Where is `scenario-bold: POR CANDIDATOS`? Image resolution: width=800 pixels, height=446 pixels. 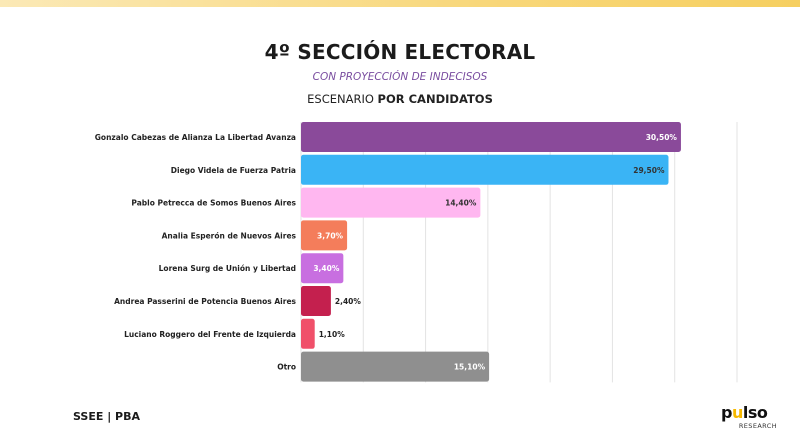 scenario-bold: POR CANDIDATOS is located at coordinates (435, 99).